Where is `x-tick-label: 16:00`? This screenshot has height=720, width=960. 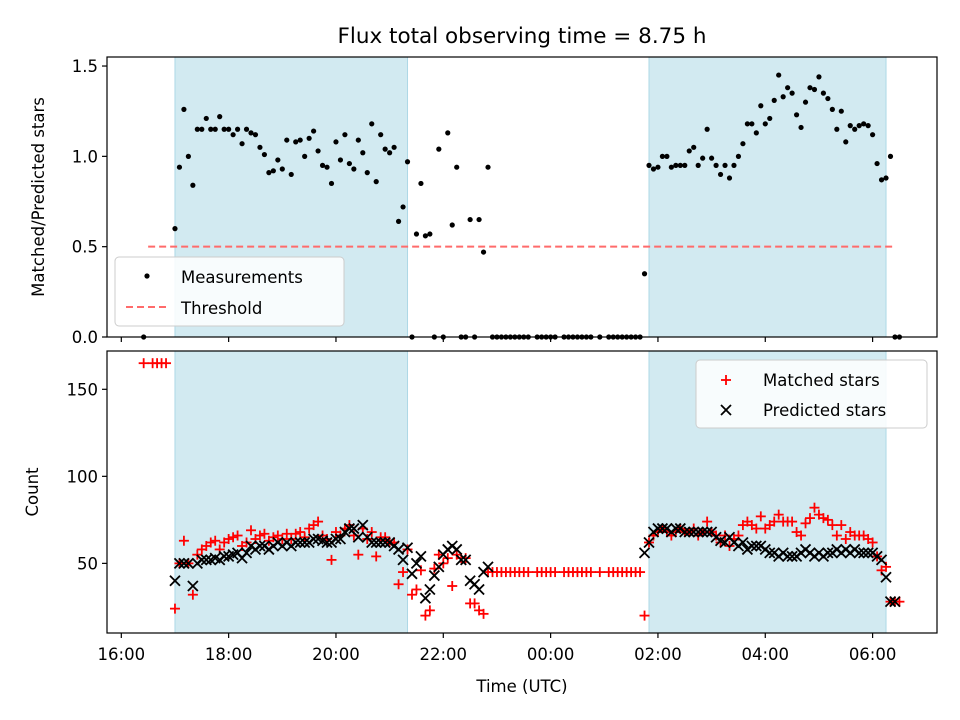 x-tick-label: 16:00 is located at coordinates (122, 654).